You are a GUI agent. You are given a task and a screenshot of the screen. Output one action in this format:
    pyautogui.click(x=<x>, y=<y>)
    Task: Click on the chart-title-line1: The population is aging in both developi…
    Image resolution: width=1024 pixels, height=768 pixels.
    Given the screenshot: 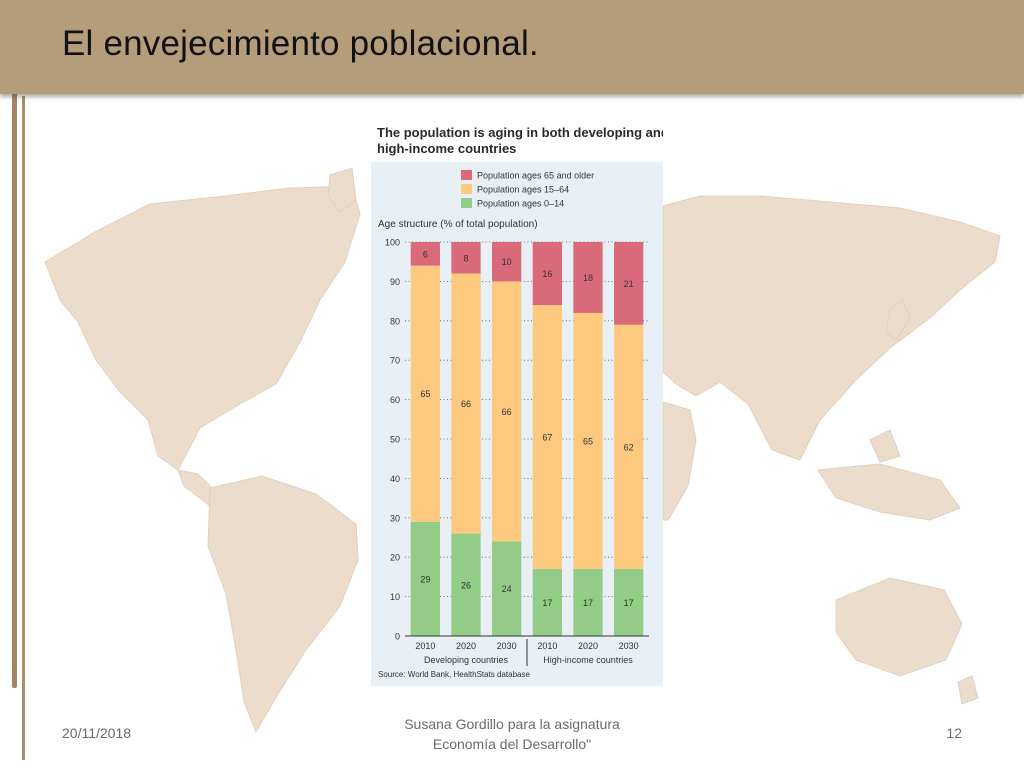 What is the action you would take?
    pyautogui.click(x=520, y=132)
    